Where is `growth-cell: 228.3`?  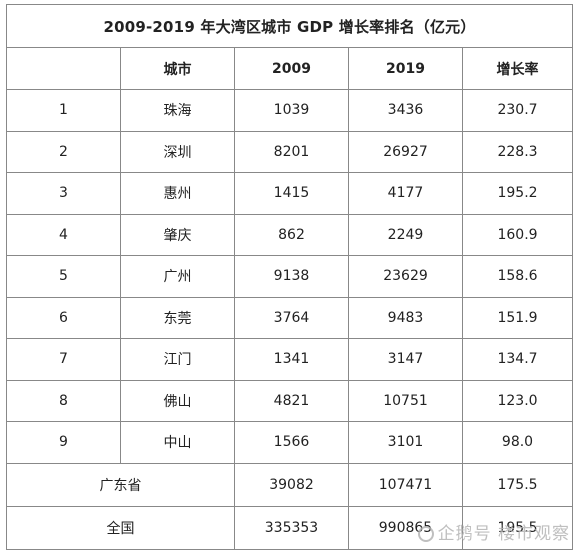
growth-cell: 228.3 is located at coordinates (517, 151).